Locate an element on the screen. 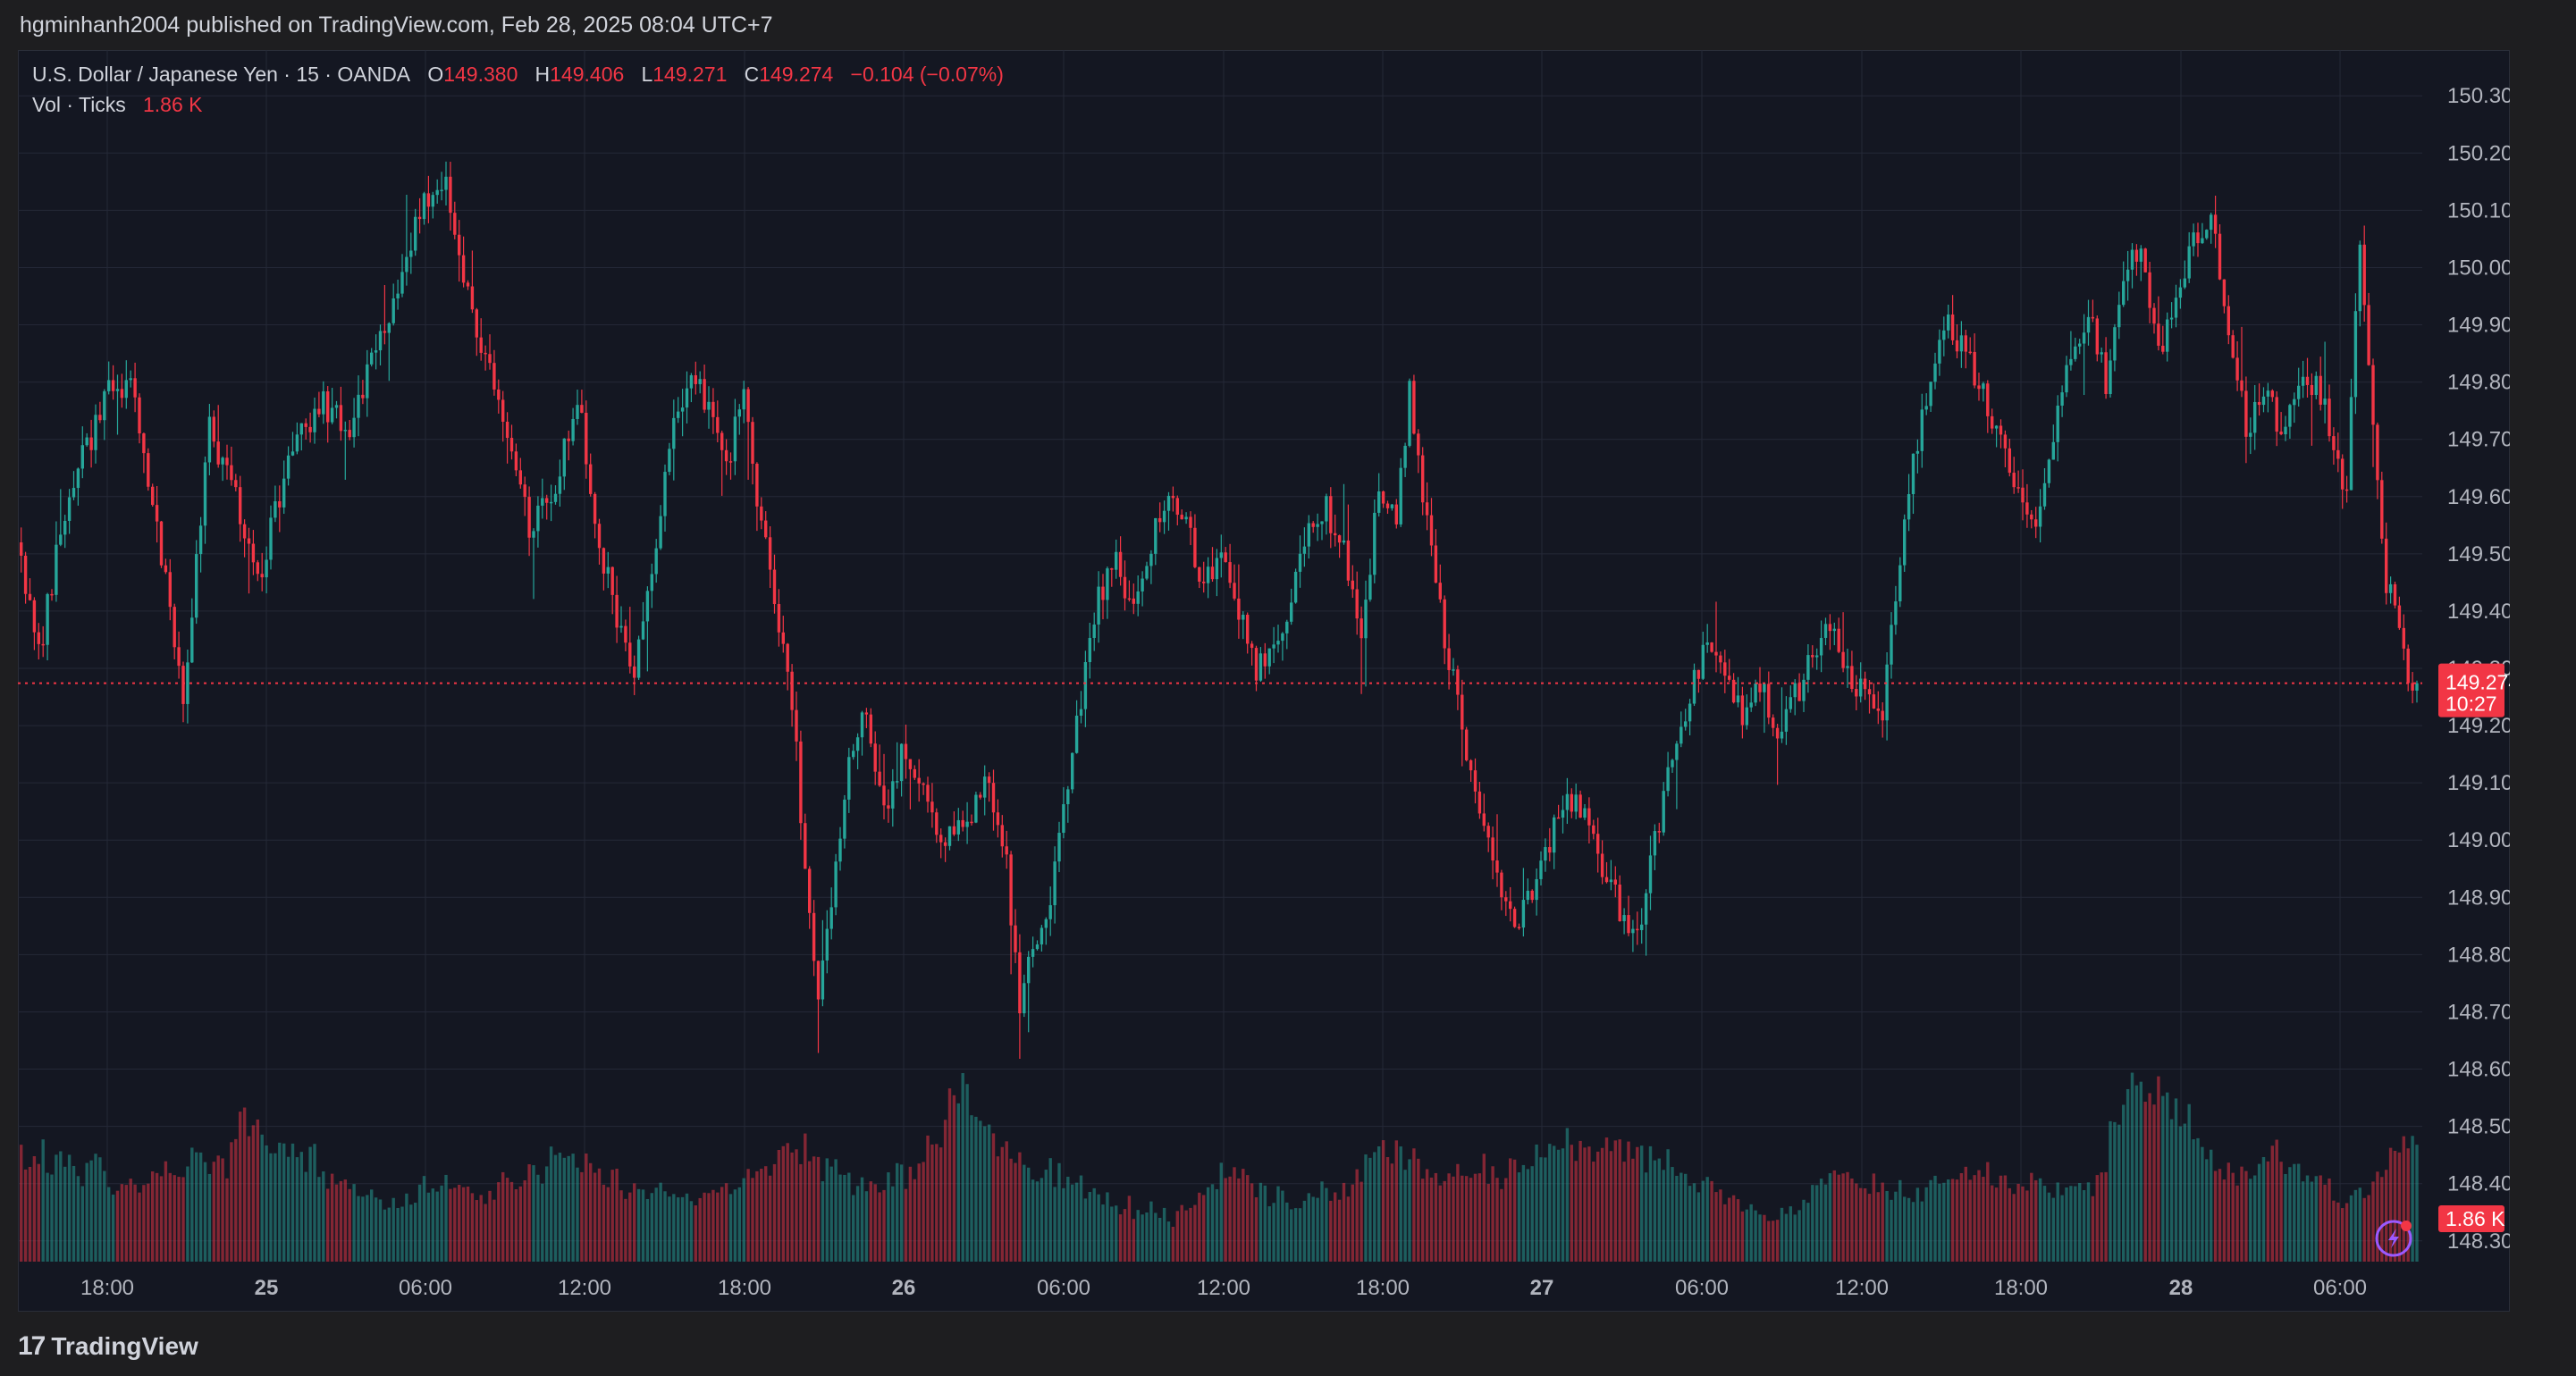 Image resolution: width=2576 pixels, height=1376 pixels. lightning-icon is located at coordinates (2394, 1238).